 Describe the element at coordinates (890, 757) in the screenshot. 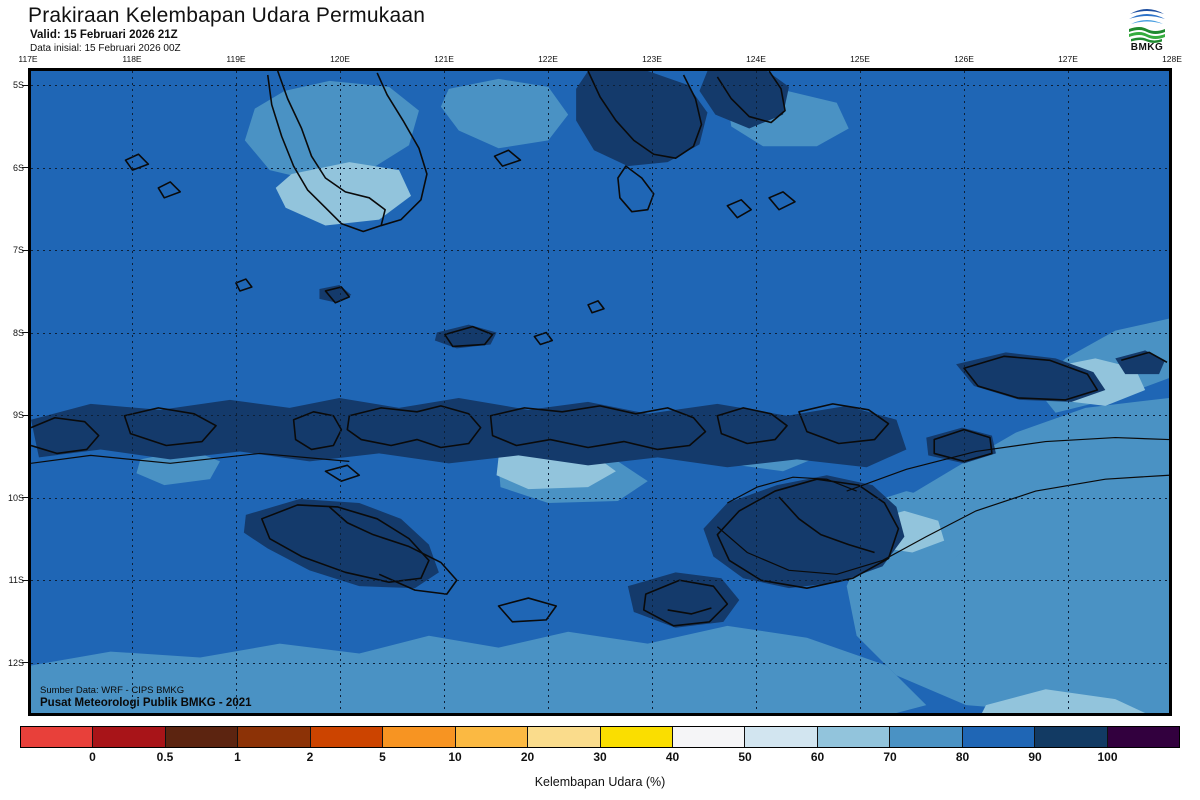

I see `colorbar-tick-70: 70` at that location.